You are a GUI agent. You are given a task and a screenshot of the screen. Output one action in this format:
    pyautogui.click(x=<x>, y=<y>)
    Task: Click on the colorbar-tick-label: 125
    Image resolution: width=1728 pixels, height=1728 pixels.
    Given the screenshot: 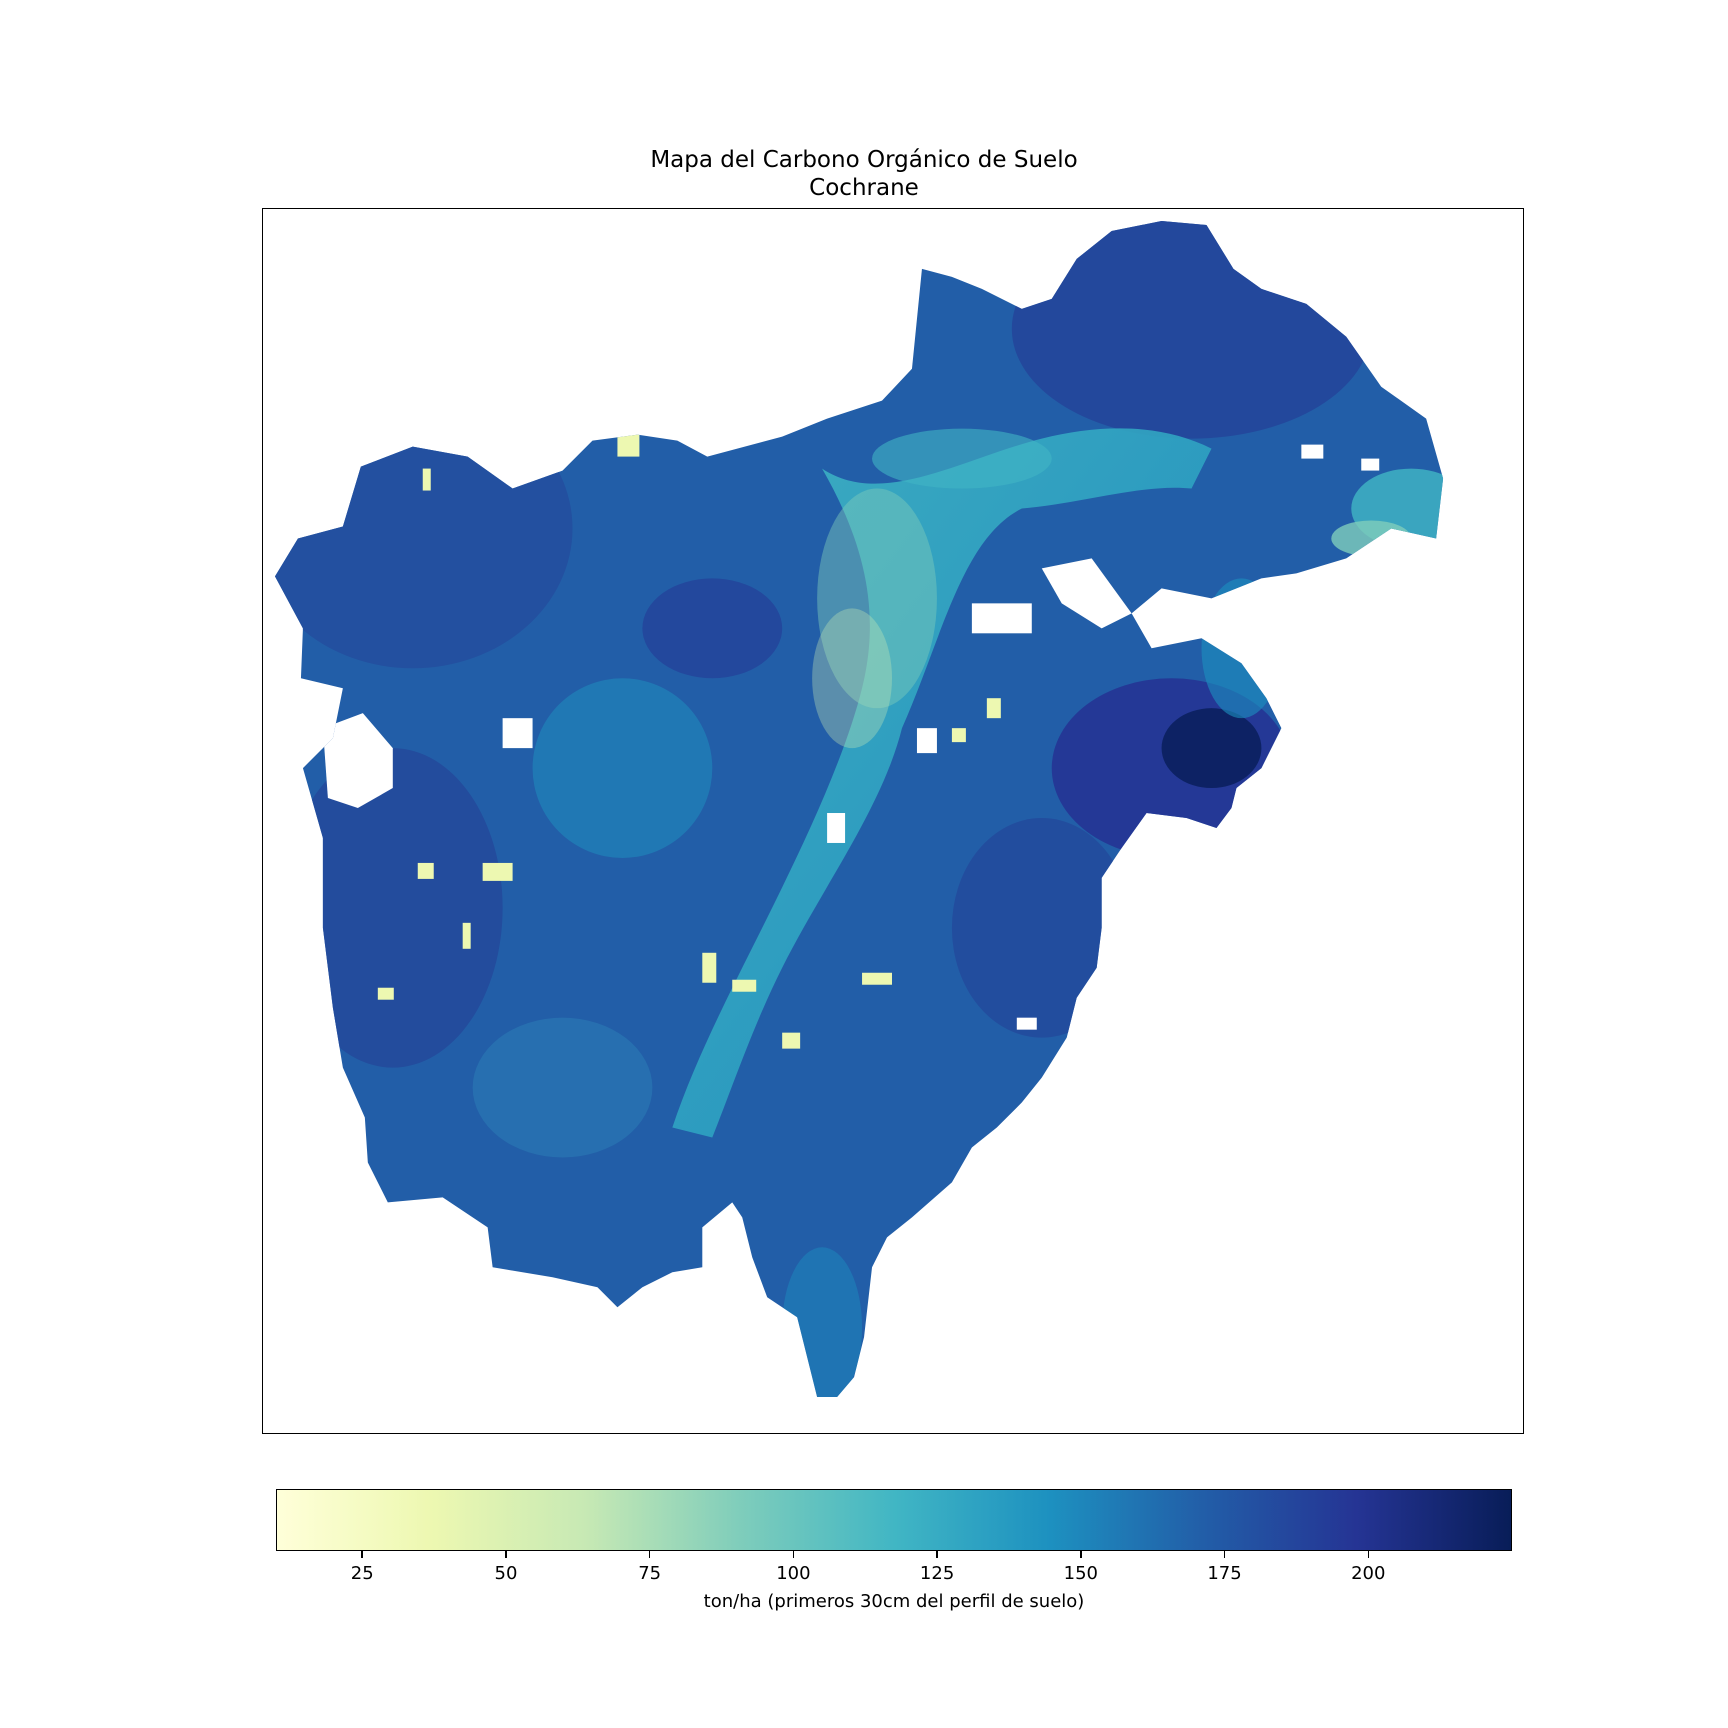 What is the action you would take?
    pyautogui.click(x=937, y=1573)
    